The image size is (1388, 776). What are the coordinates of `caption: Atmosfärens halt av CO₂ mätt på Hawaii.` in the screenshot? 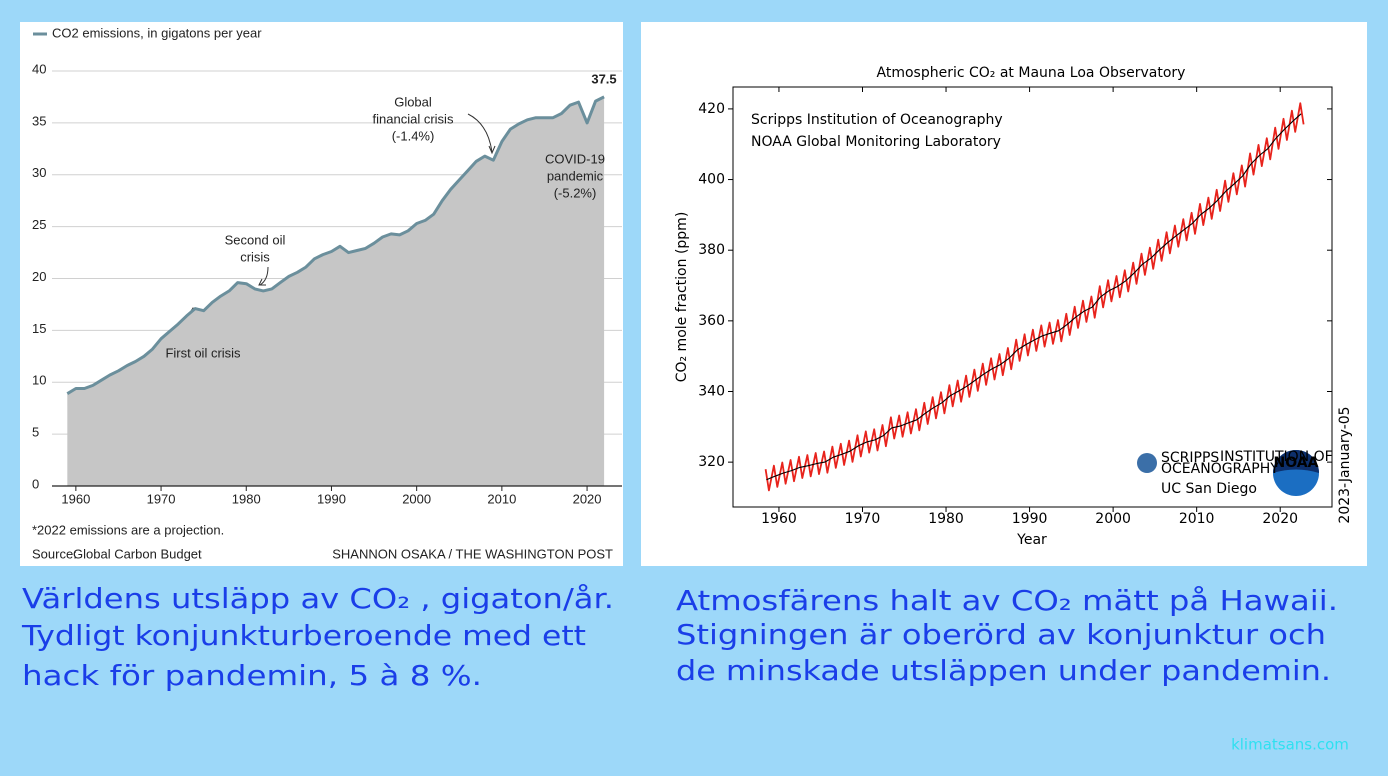 It's located at (1007, 600).